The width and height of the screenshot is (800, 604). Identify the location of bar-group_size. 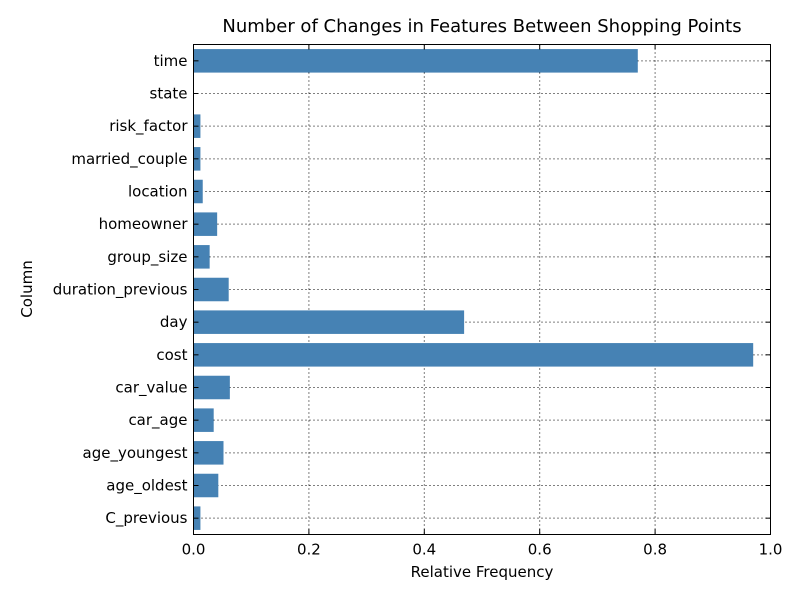
(201, 257).